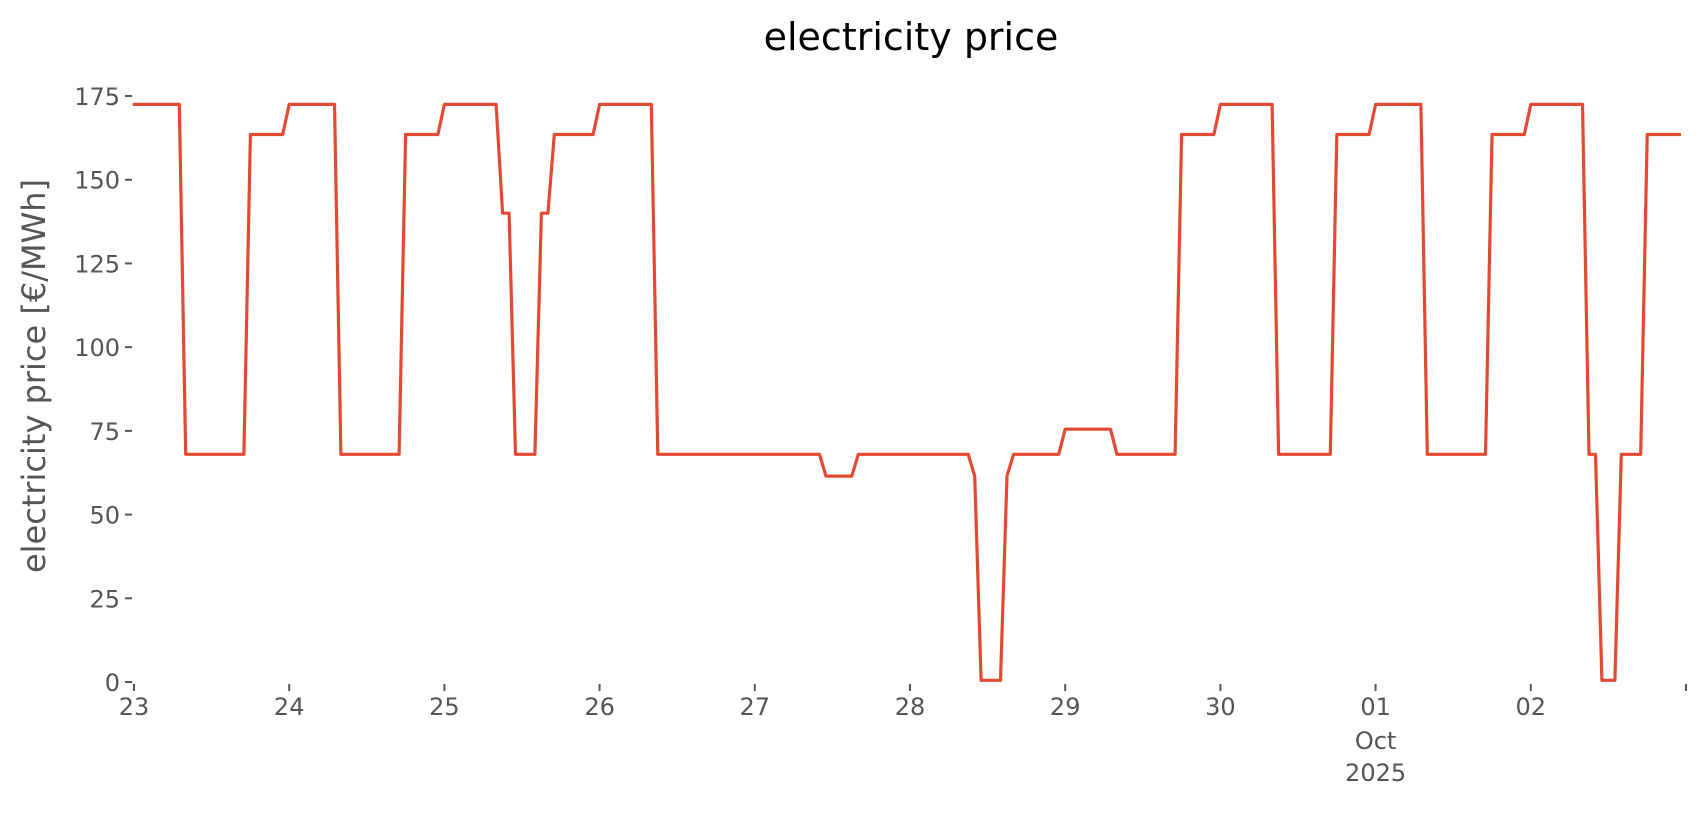 The width and height of the screenshot is (1706, 819). I want to click on x-axis: 23 24 25 26 27 28 29 30 01 02 Oct 2025, so click(903, 735).